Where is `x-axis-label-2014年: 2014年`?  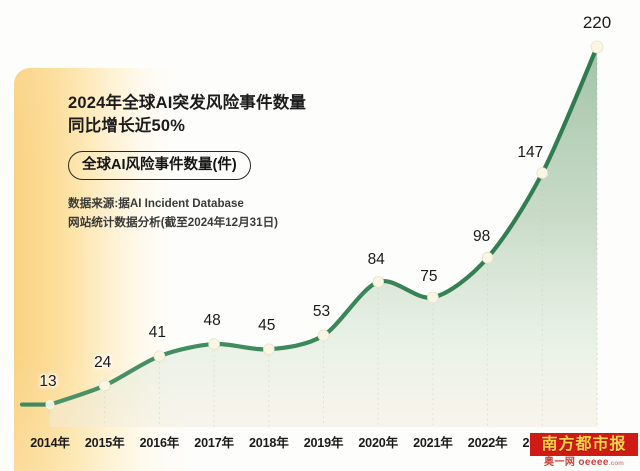
x-axis-label-2014年: 2014年 is located at coordinates (50, 443).